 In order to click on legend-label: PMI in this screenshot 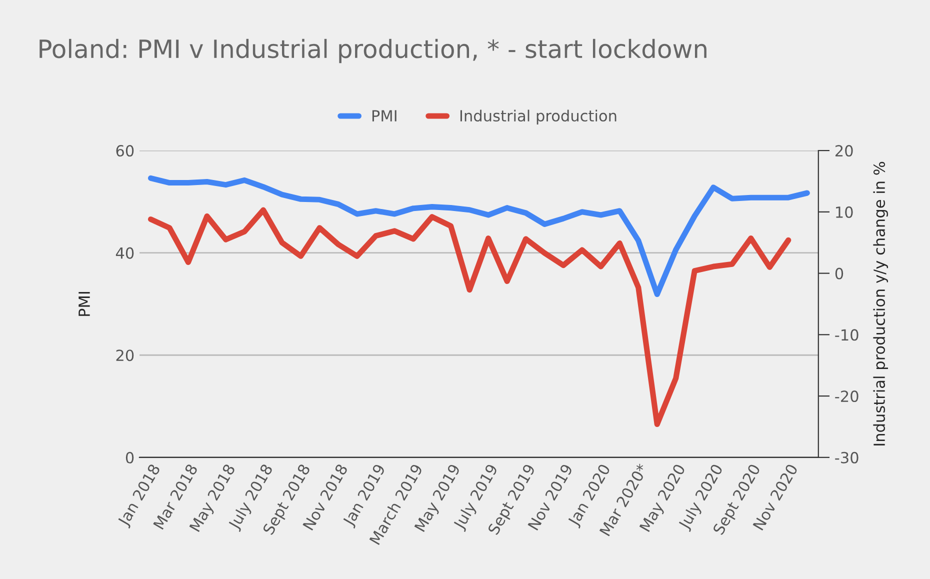, I will do `click(384, 116)`.